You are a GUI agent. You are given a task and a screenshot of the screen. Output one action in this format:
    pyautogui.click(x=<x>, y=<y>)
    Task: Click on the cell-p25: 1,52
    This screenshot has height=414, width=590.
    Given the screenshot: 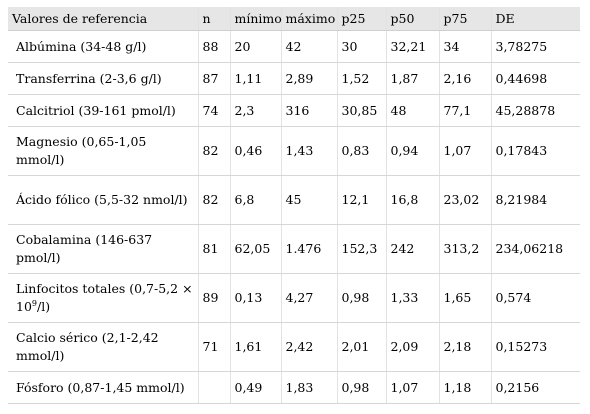 What is the action you would take?
    pyautogui.click(x=361, y=78)
    